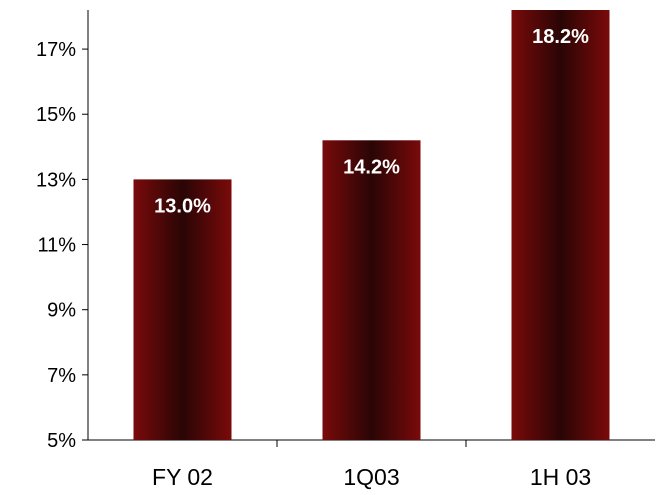  Describe the element at coordinates (56, 115) in the screenshot. I see `y-tick-label: 15%` at that location.